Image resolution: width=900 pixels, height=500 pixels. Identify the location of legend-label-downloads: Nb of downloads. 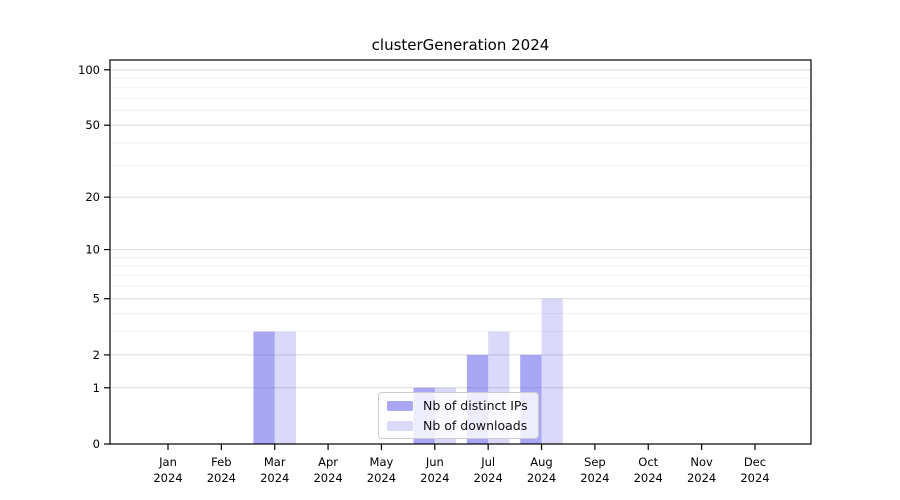
(475, 425).